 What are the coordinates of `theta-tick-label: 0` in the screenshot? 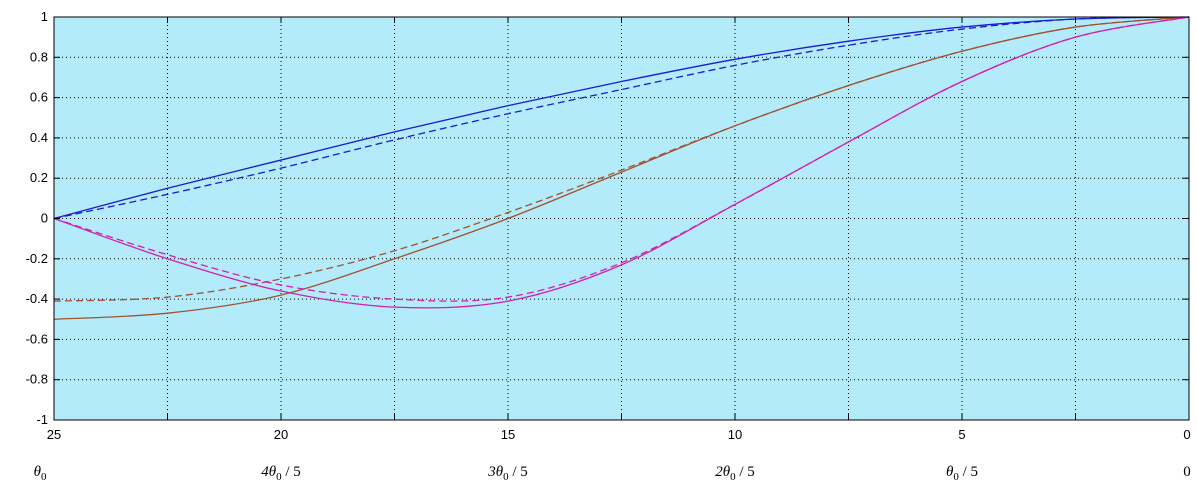 It's located at (1187, 472).